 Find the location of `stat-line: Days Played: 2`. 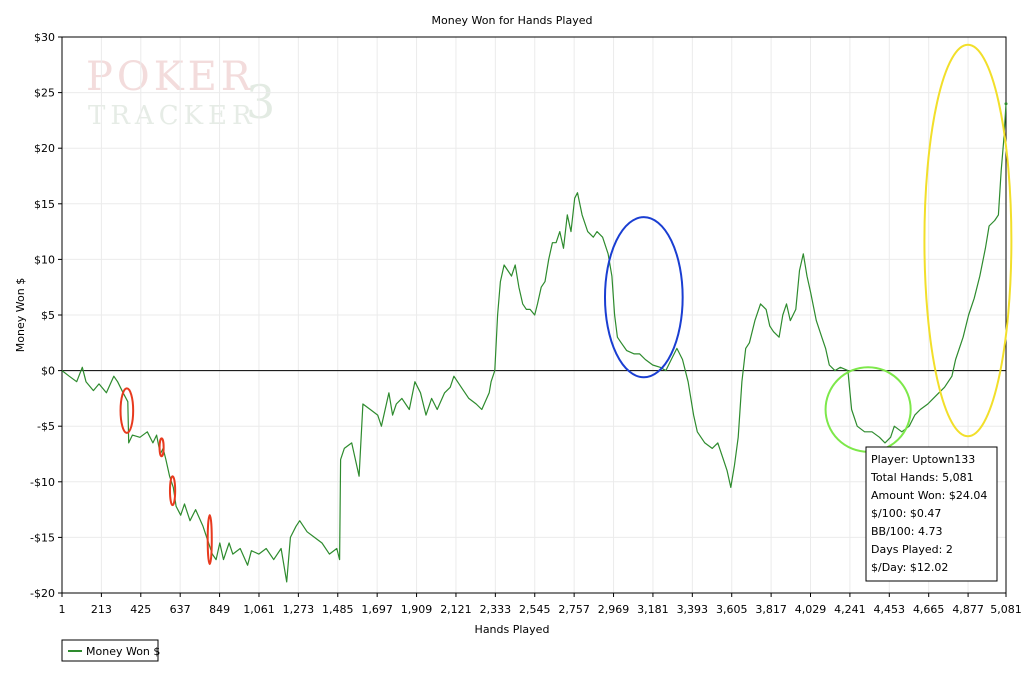

stat-line: Days Played: 2 is located at coordinates (912, 549).